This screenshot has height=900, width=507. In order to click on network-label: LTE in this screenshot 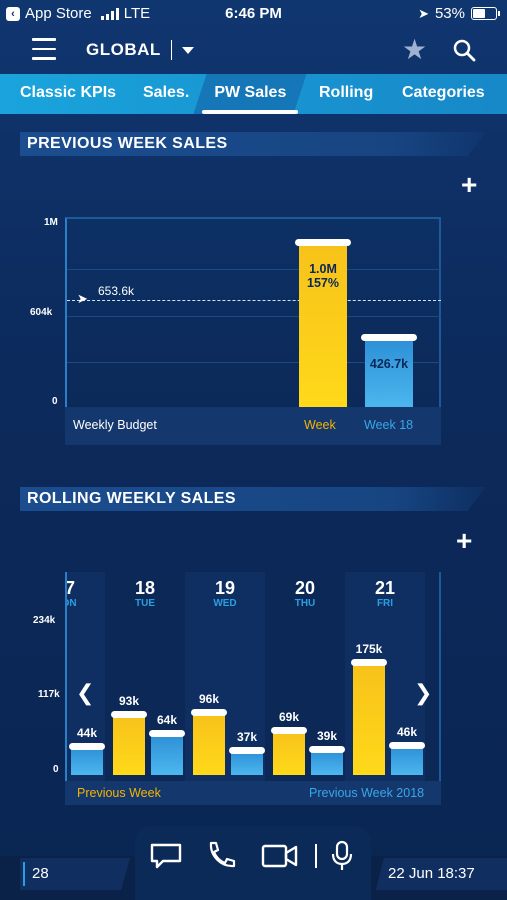, I will do `click(137, 13)`.